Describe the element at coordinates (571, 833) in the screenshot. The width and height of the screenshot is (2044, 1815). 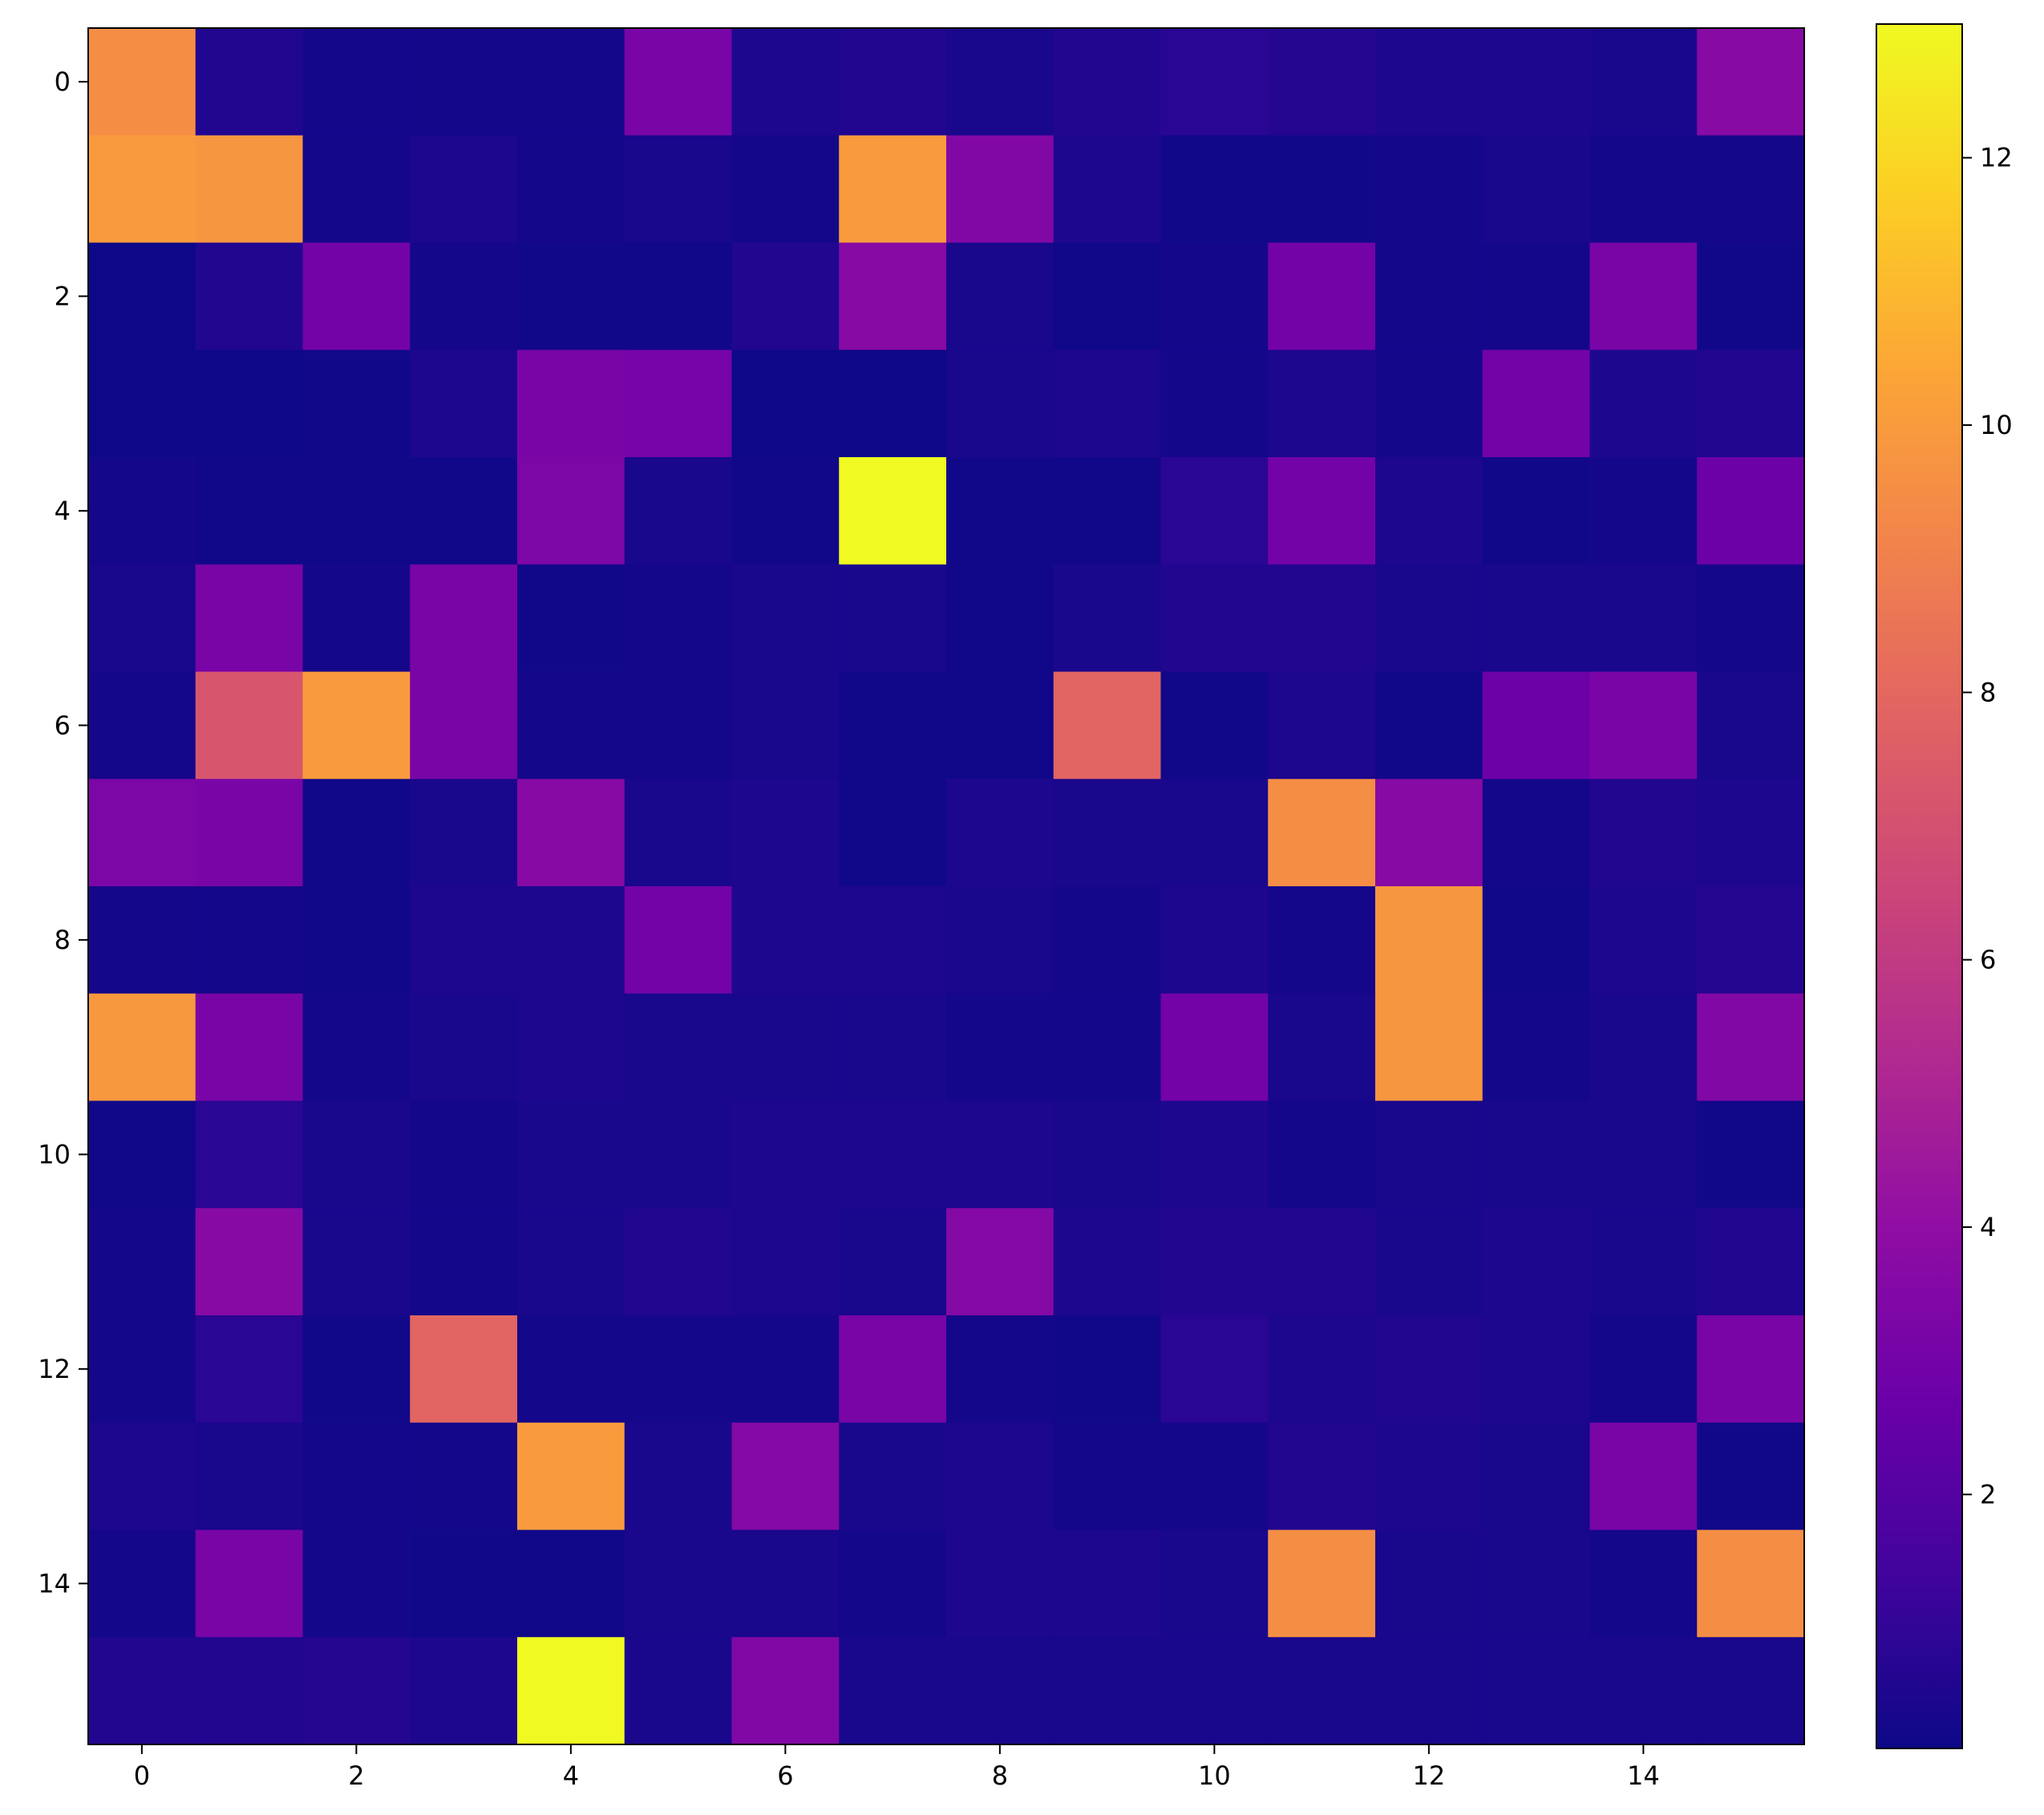
I see `heatmap-cell-r7-c4` at that location.